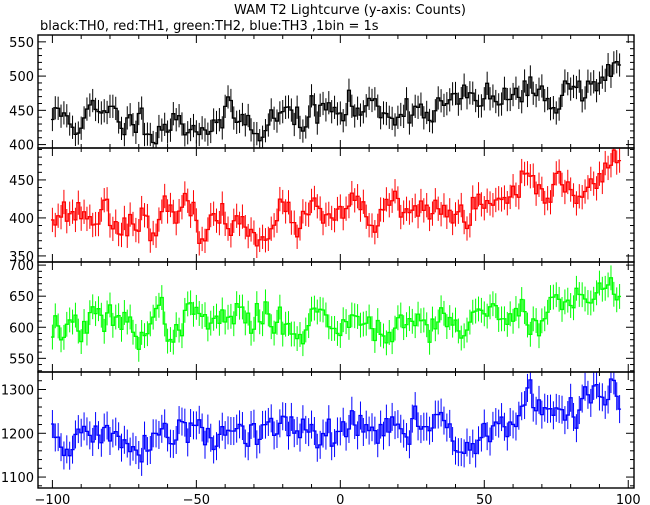  What do you see at coordinates (17, 478) in the screenshot?
I see `y-tick-label: 1100` at bounding box center [17, 478].